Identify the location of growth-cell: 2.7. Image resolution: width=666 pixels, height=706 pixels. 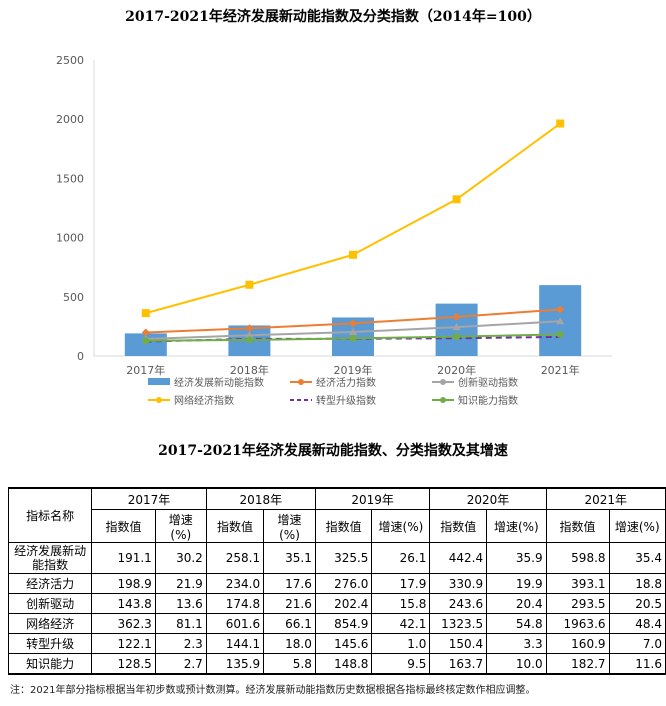
(180, 664).